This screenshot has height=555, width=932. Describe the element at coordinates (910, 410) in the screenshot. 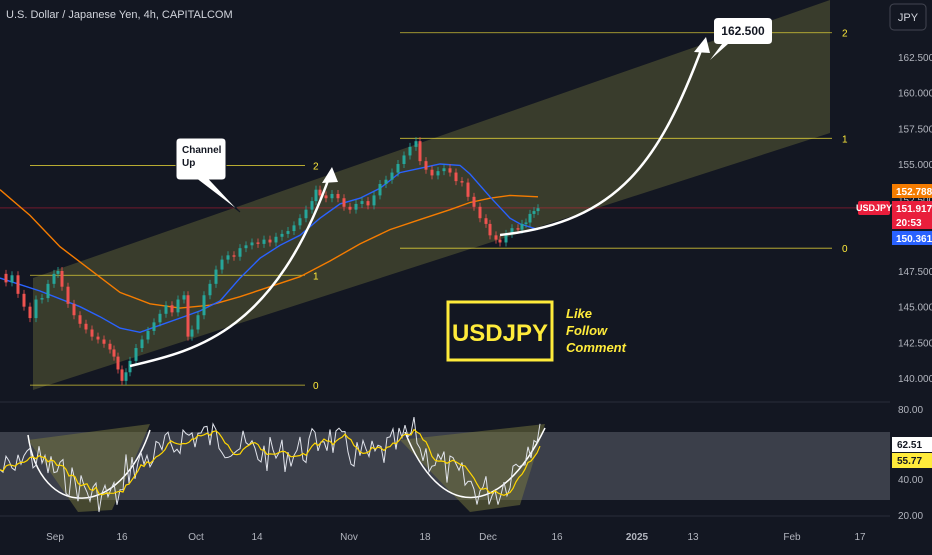

I see `rsi-tick-label: 80.00` at that location.